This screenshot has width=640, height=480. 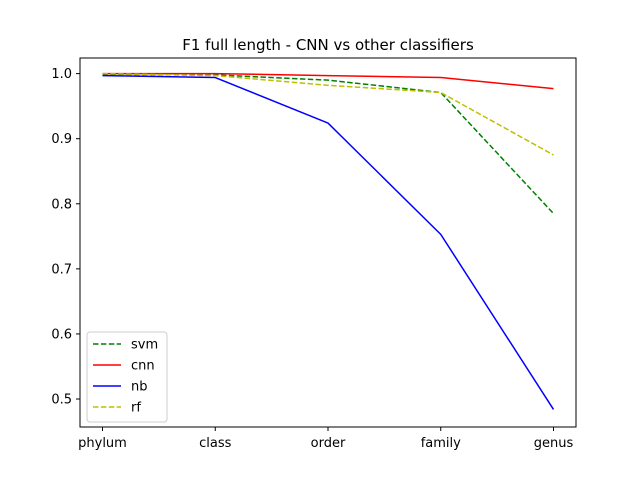 I want to click on series-line-rf, so click(x=328, y=114).